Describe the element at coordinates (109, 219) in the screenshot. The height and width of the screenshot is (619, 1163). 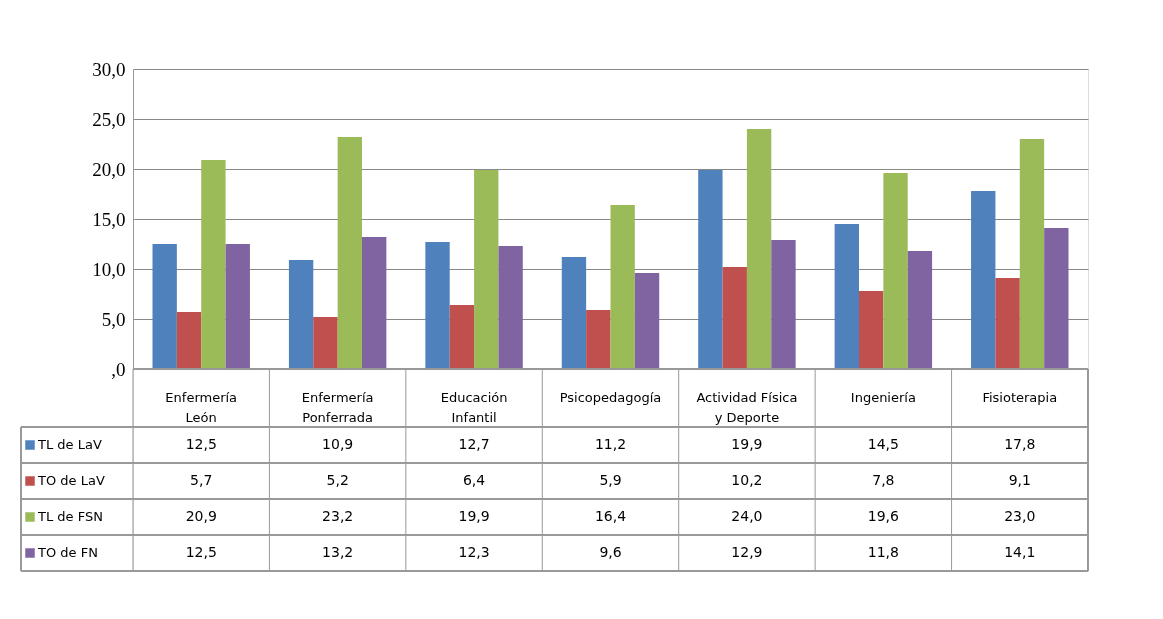
I see `y-tick-label: 15,0` at that location.